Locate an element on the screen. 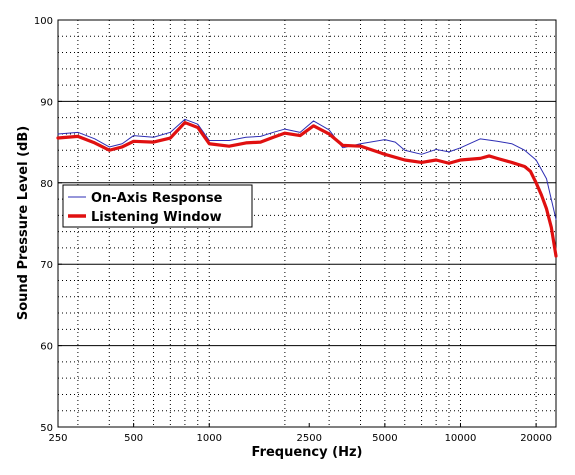 Image resolution: width=575 pixels, height=475 pixels. x-tick-label: 20000 is located at coordinates (536, 438).